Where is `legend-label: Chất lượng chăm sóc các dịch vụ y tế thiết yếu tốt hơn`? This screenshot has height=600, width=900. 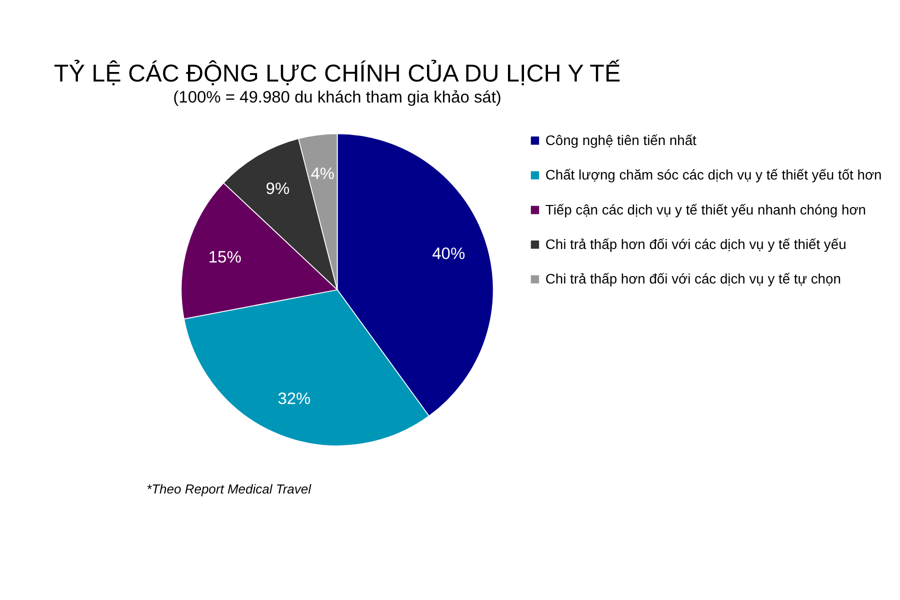
legend-label: Chất lượng chăm sóc các dịch vụ y tế thiết yếu tốt hơn is located at coordinates (713, 174).